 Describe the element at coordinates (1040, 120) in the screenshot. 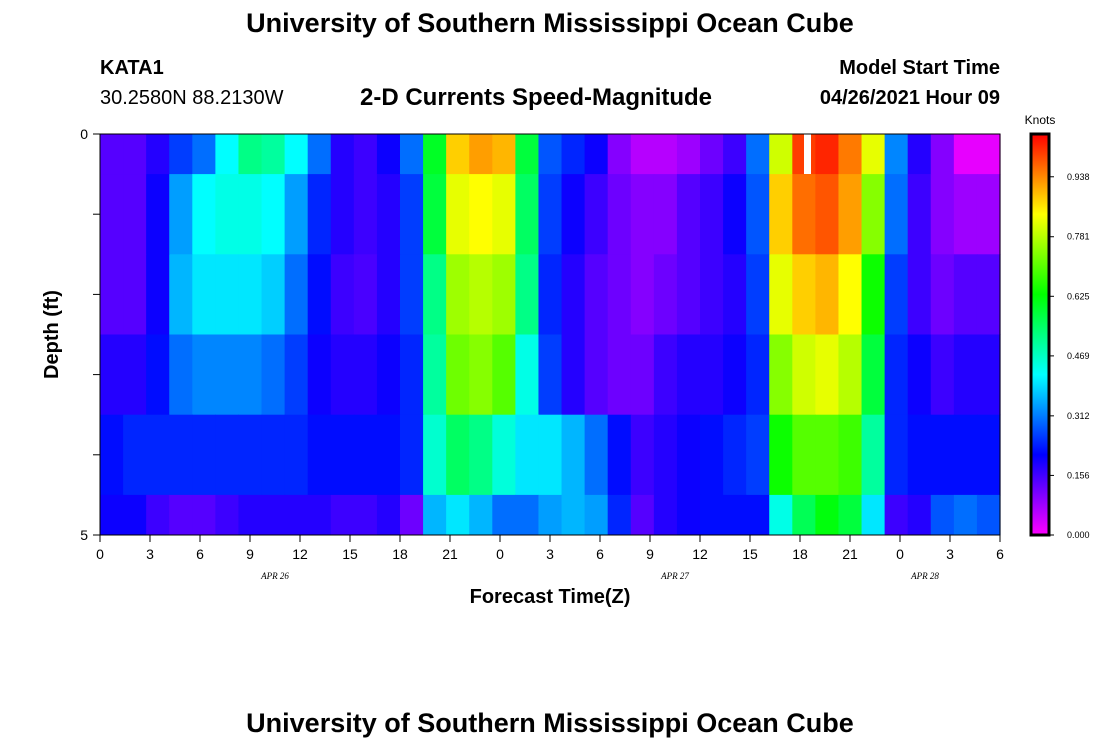

I see `colorbar-title: Knots` at that location.